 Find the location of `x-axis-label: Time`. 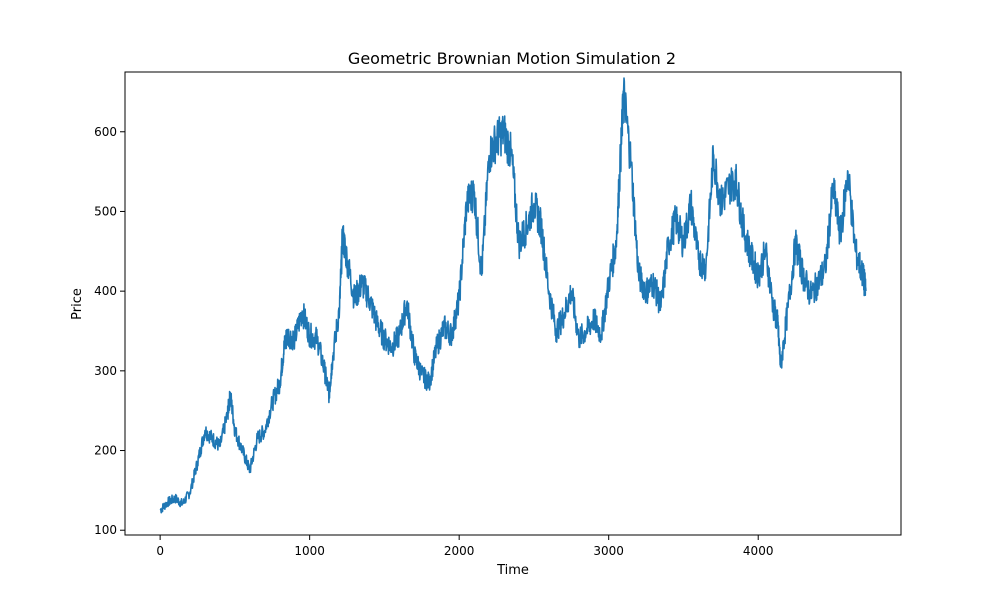

x-axis-label: Time is located at coordinates (512, 570).